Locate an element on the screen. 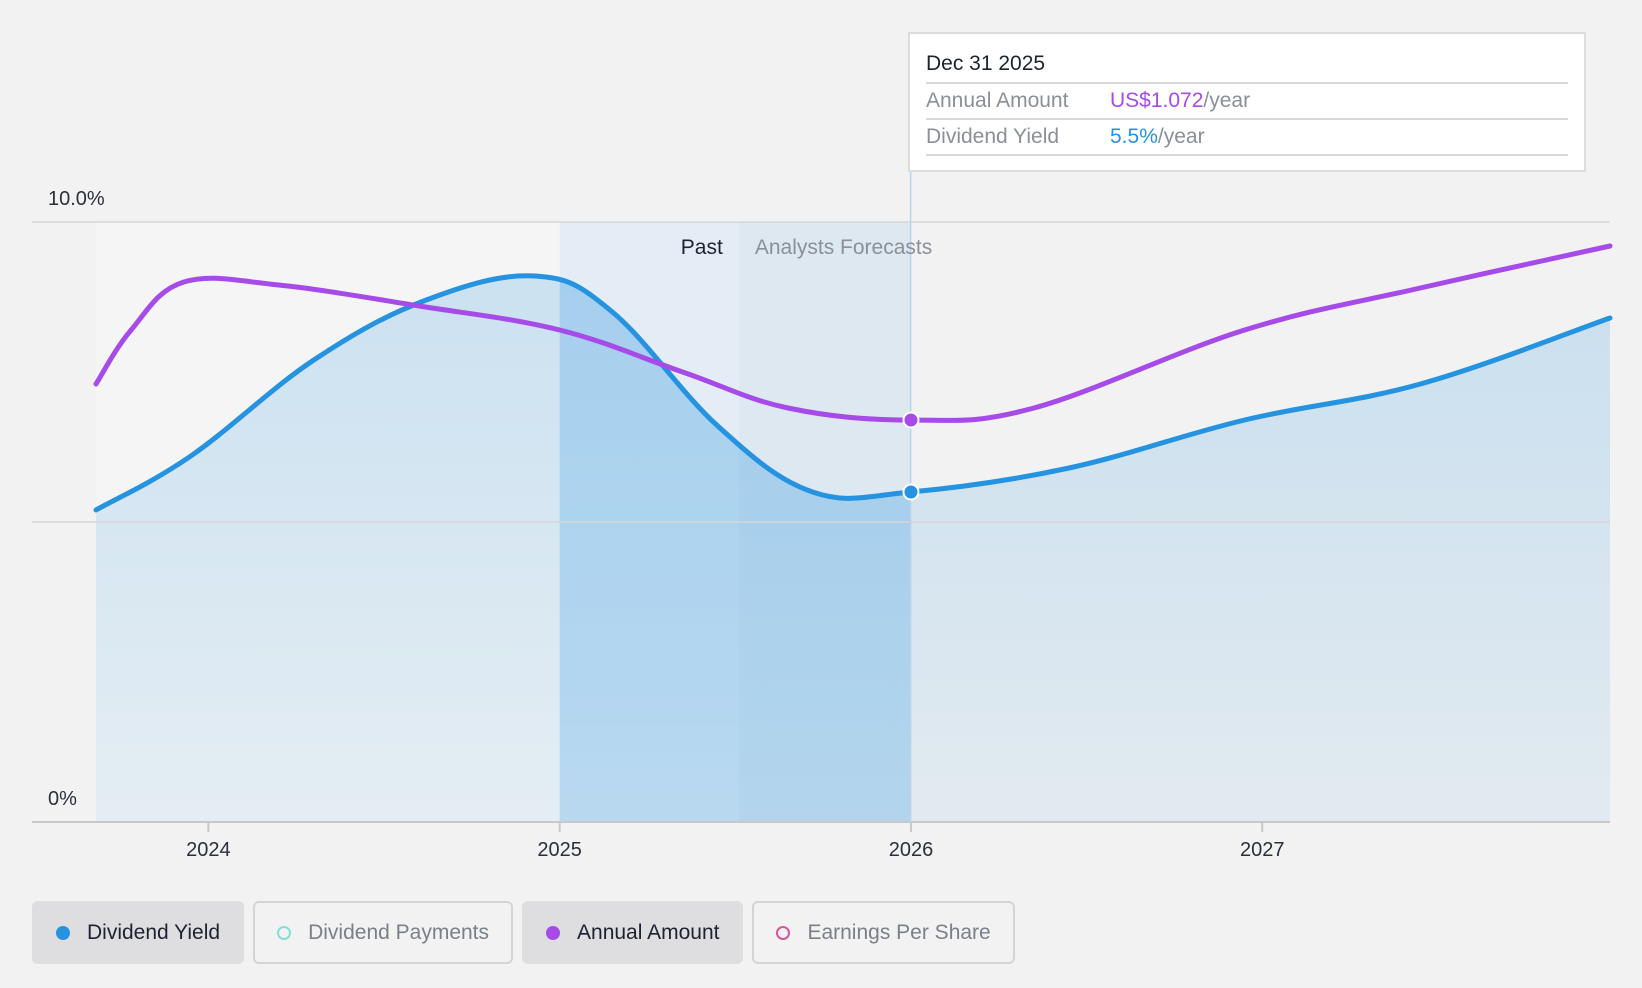  legend-dividend-payments: Dividend Payments is located at coordinates (383, 932).